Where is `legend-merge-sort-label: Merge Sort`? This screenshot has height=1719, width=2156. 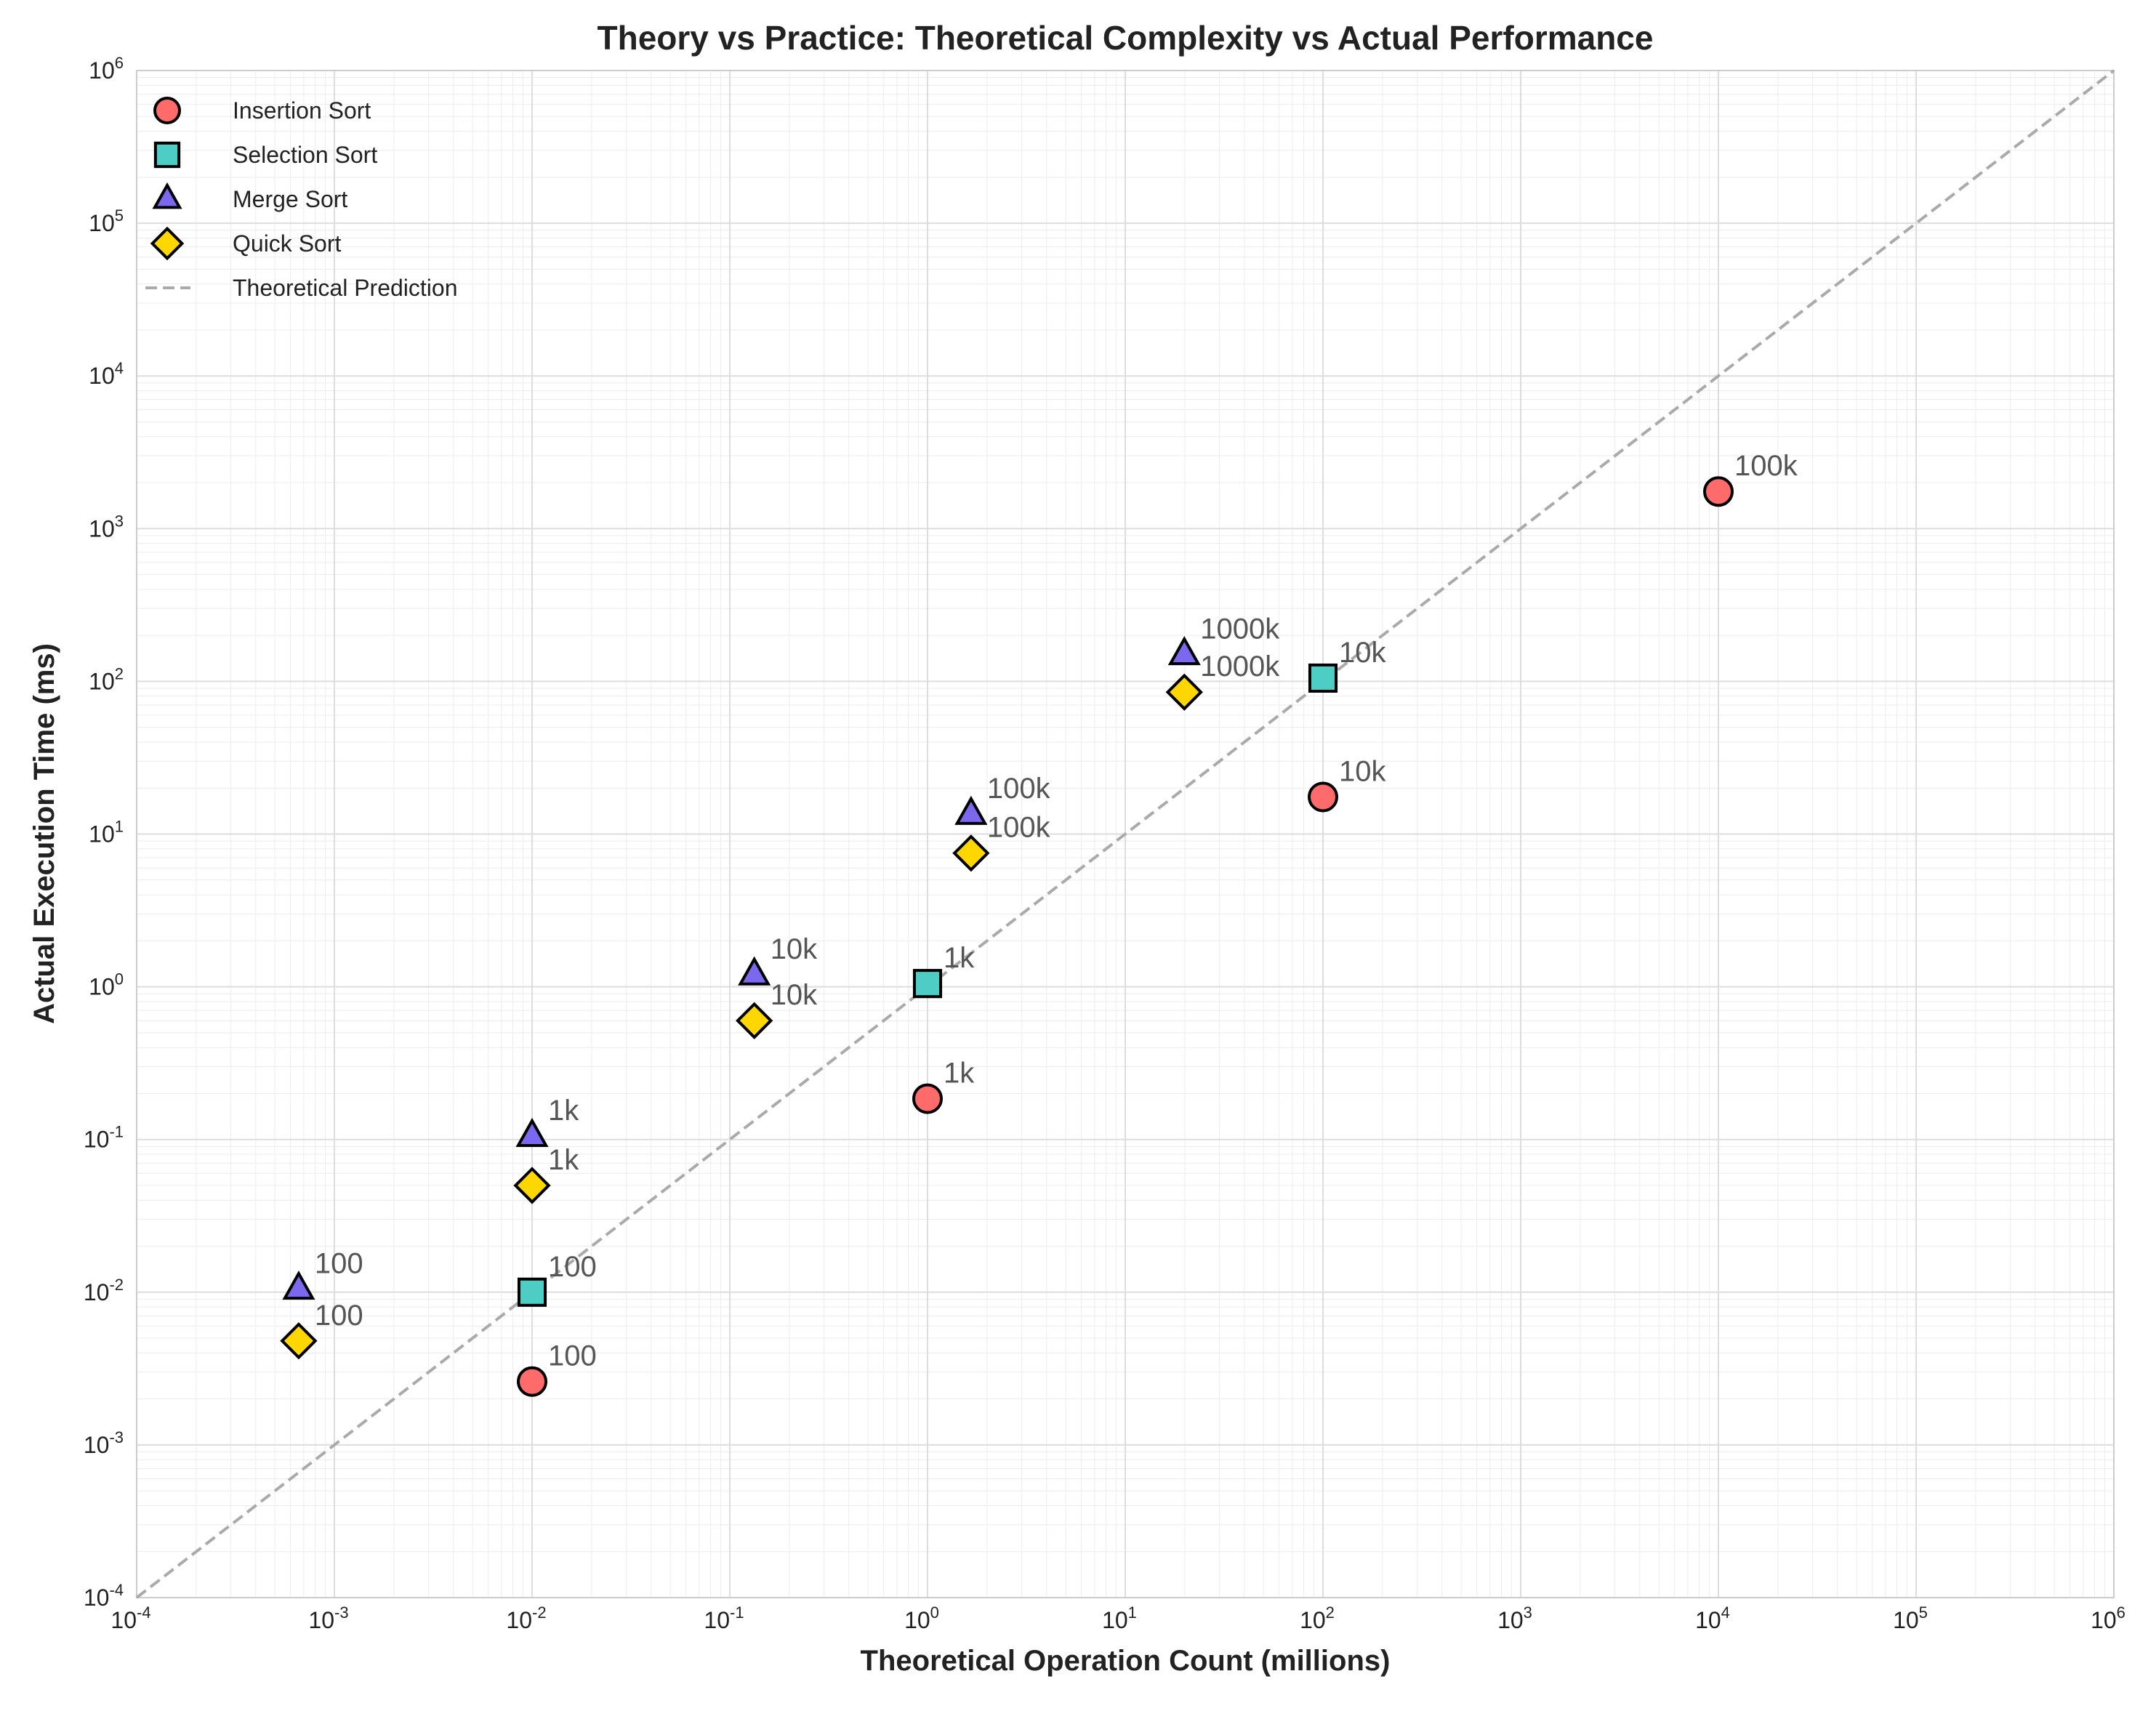 legend-merge-sort-label: Merge Sort is located at coordinates (290, 199).